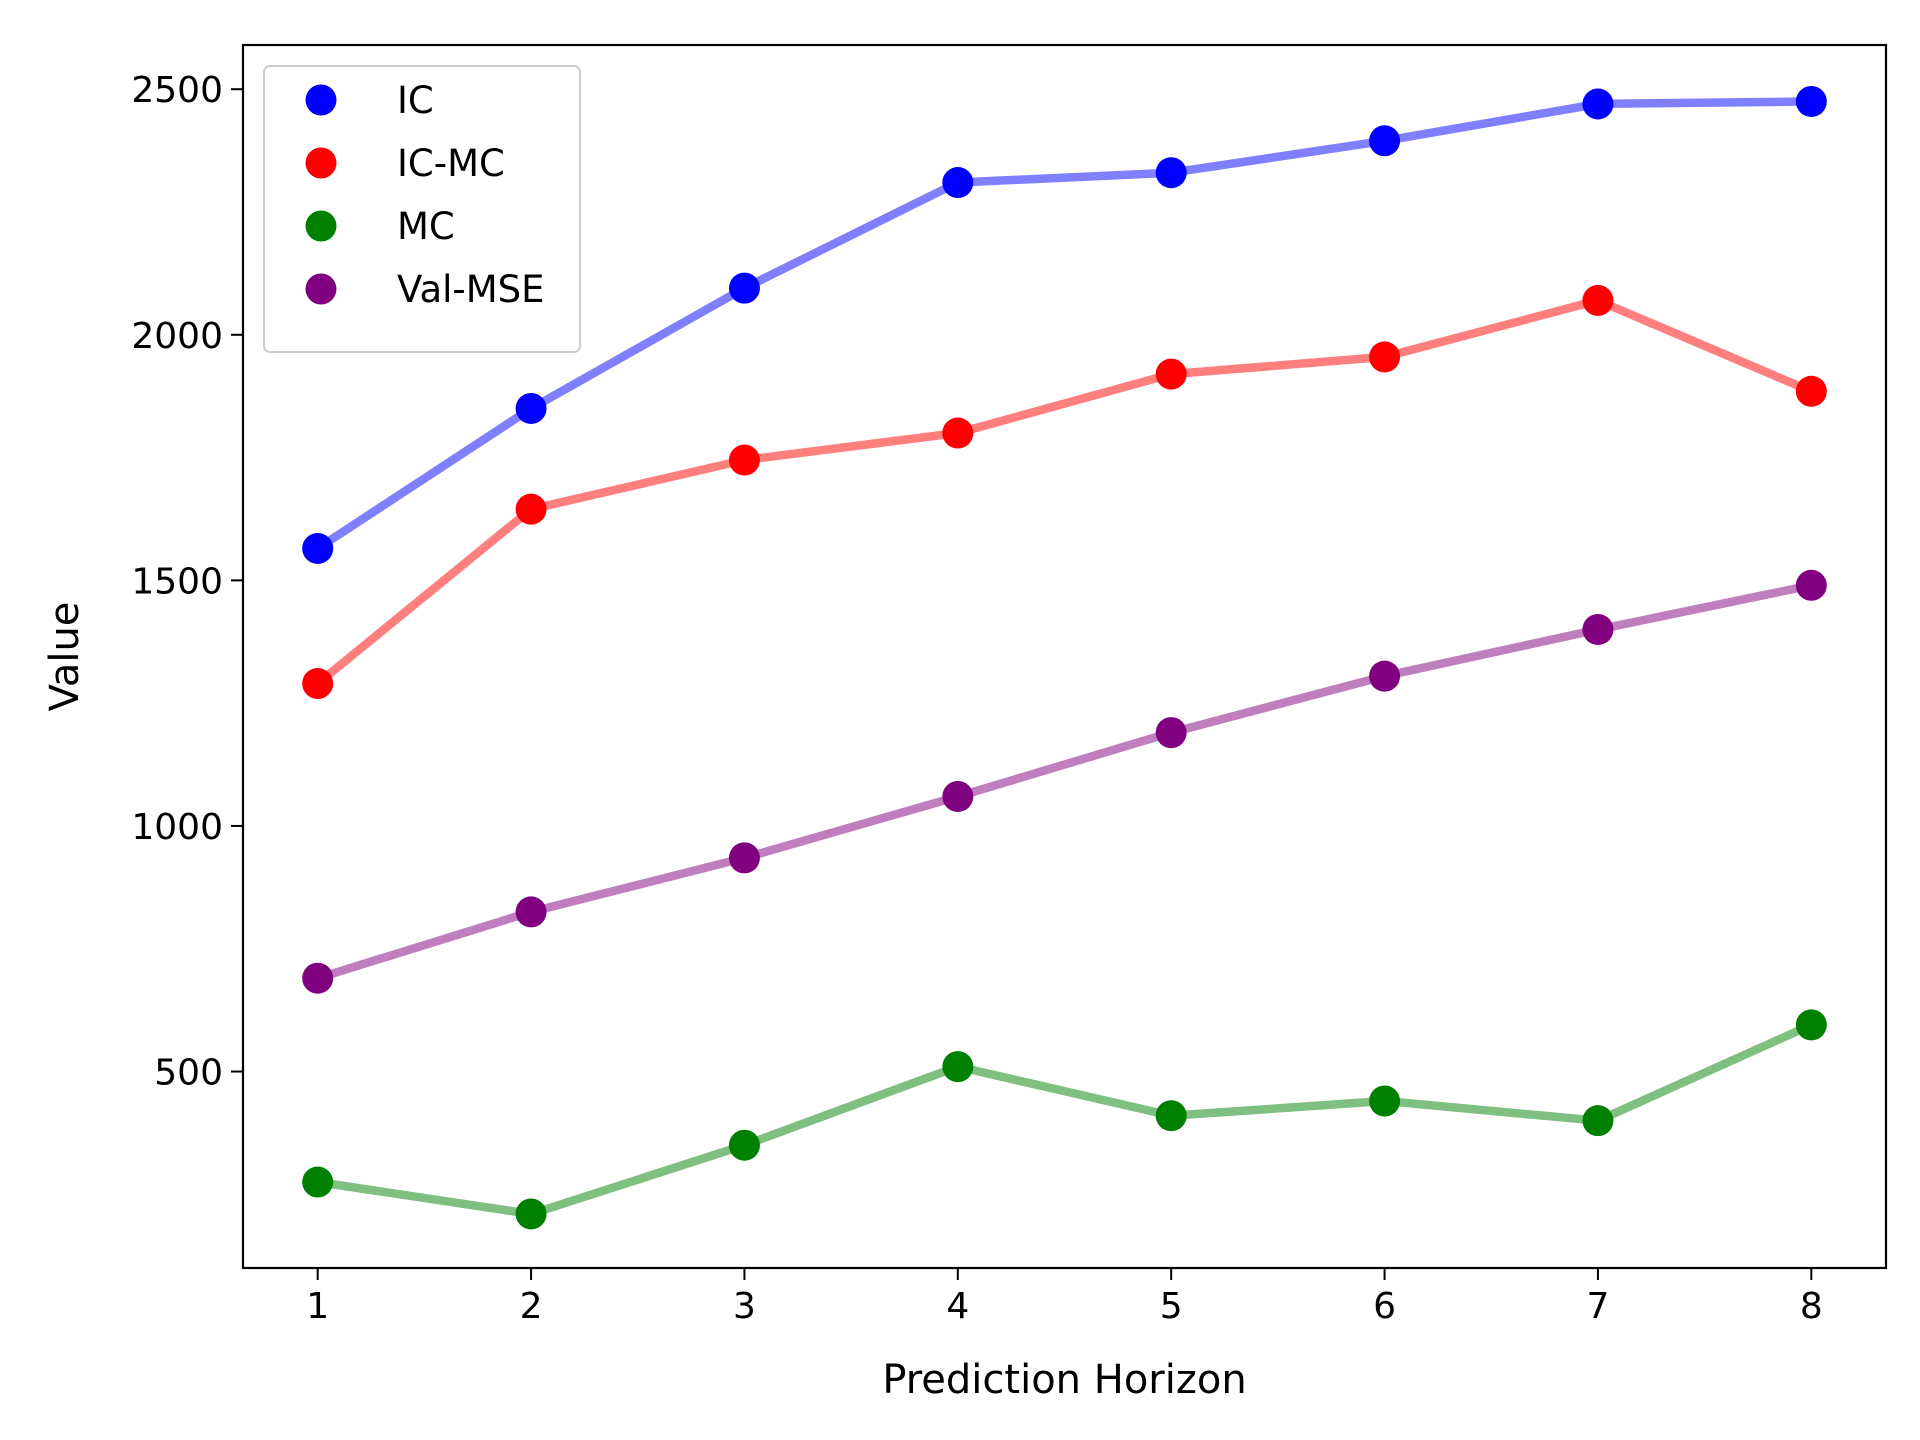 This screenshot has width=1920, height=1440. I want to click on legend-box, so click(422, 209).